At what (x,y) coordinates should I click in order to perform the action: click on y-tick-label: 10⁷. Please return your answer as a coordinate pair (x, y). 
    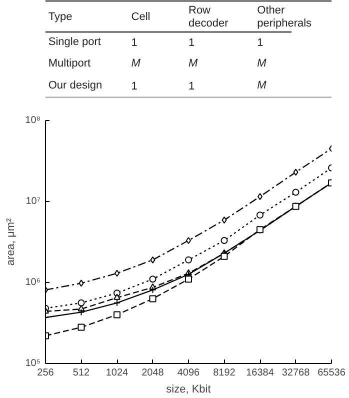
    Looking at the image, I should click on (33, 201).